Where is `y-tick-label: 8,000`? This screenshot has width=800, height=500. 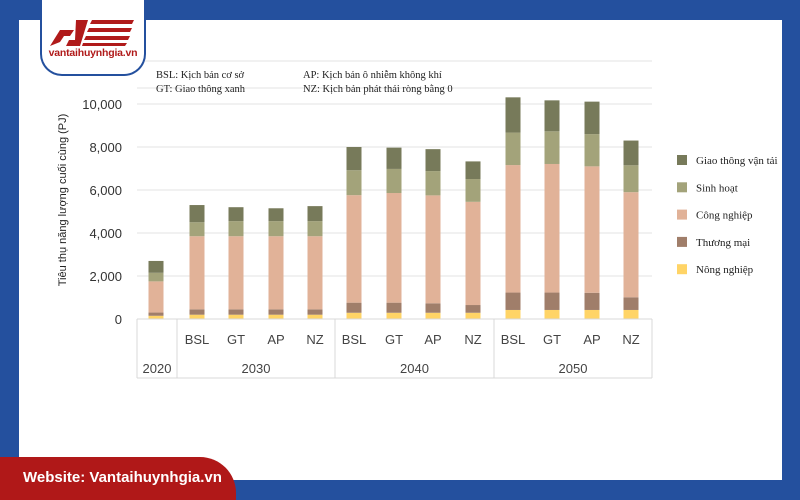 y-tick-label: 8,000 is located at coordinates (105, 147).